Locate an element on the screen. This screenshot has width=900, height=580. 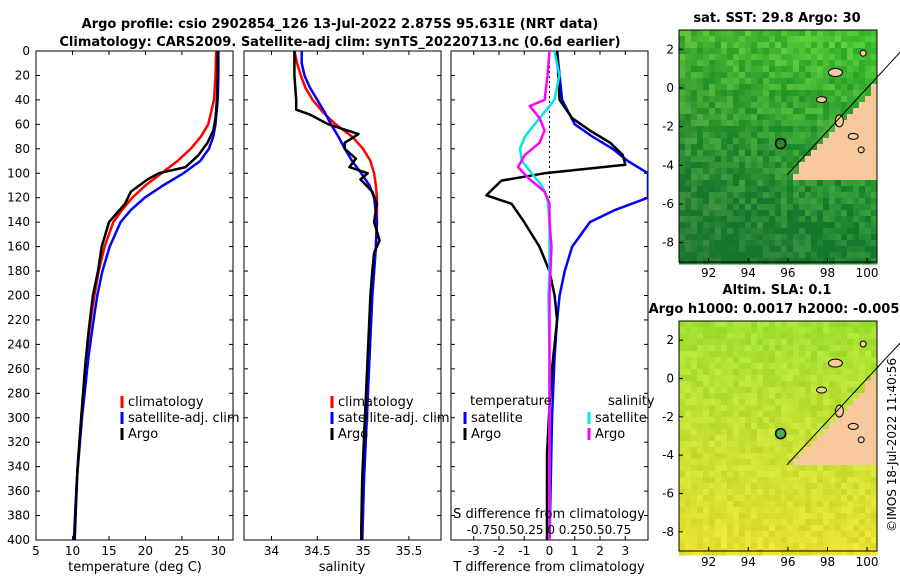
series-line-salinity-argo is located at coordinates (534, 295).